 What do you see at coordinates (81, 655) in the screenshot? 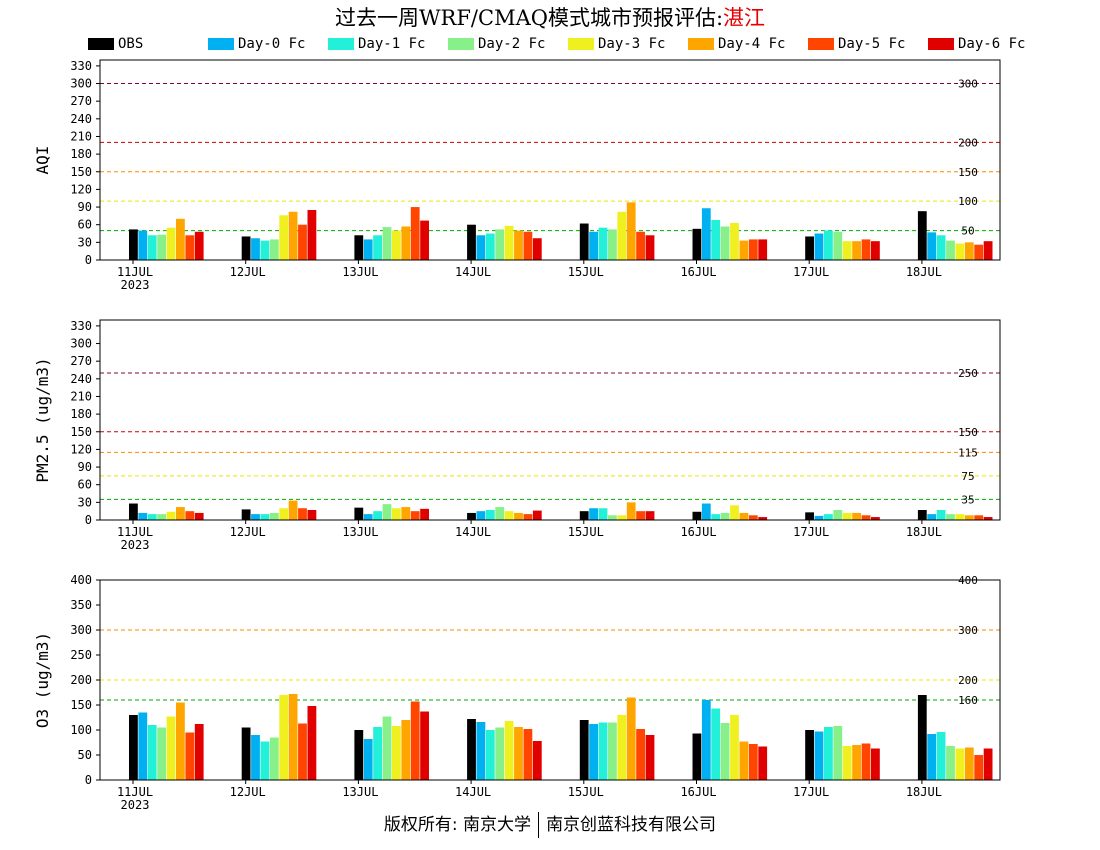
I see `y-tick-label: 250` at bounding box center [81, 655].